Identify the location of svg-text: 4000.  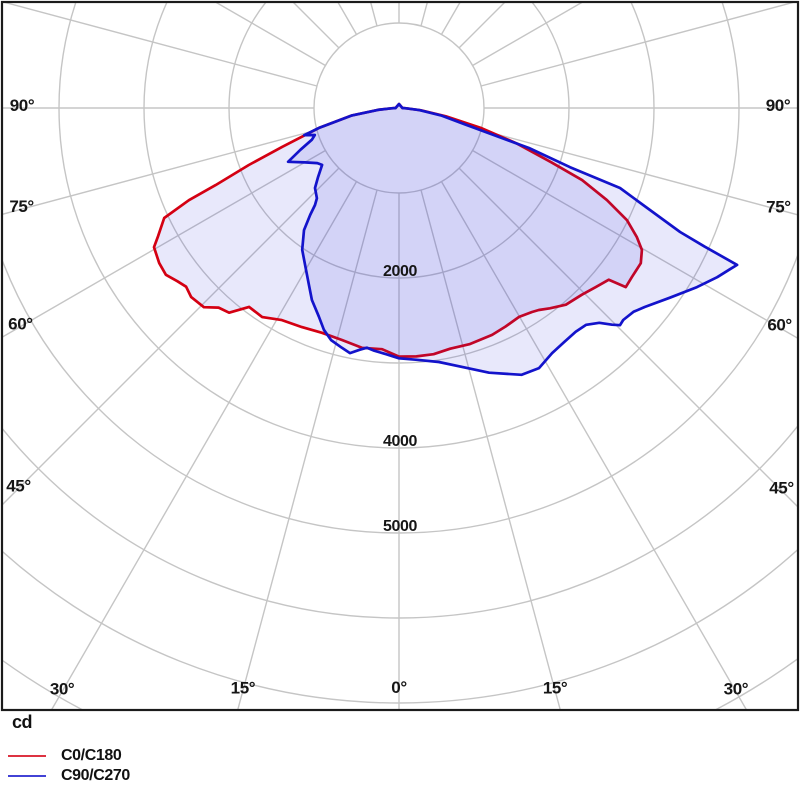
(400, 441).